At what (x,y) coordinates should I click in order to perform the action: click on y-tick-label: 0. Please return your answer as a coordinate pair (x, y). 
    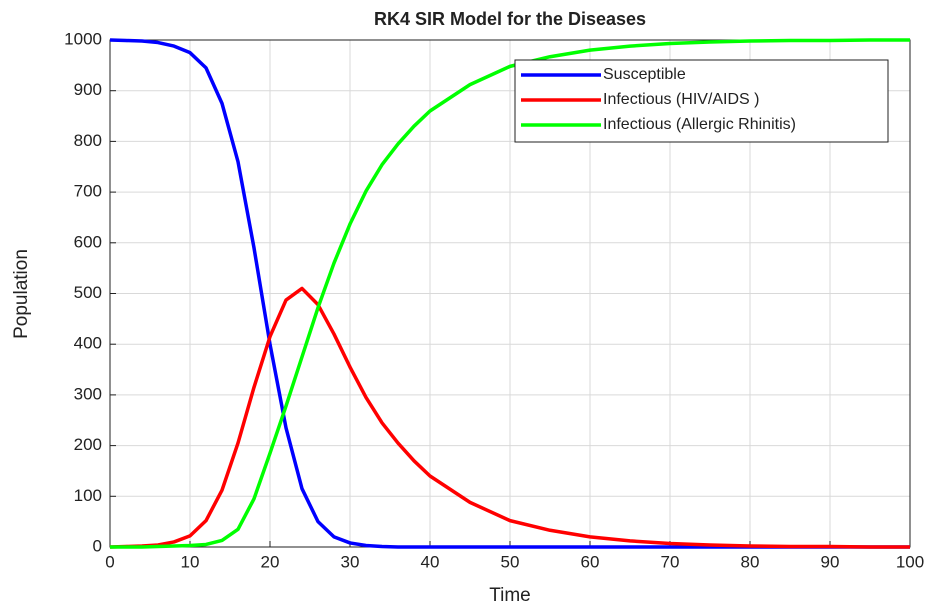
    Looking at the image, I should click on (97, 545).